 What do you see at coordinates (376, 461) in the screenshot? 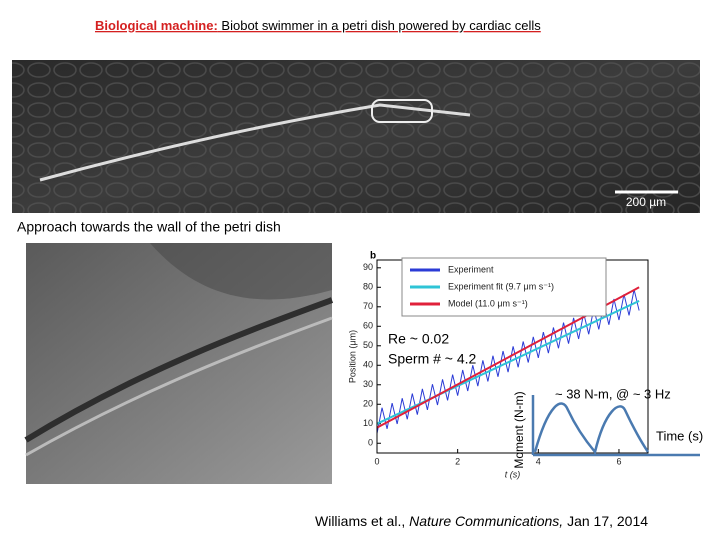
I see `x-tick-label: 0` at bounding box center [376, 461].